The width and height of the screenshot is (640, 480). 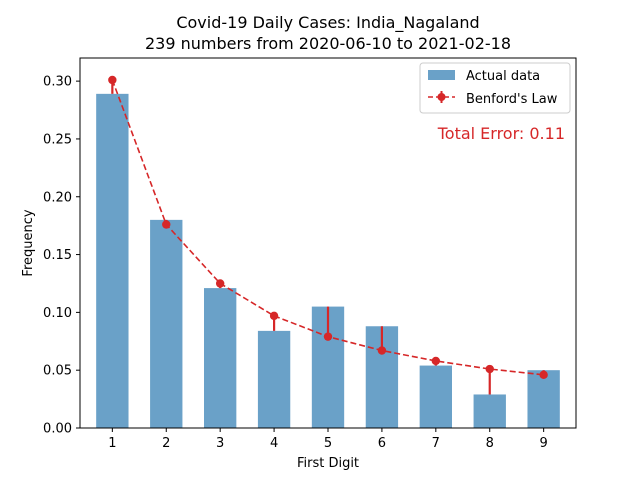 I want to click on y-tick-label: 0.20, so click(x=57, y=197).